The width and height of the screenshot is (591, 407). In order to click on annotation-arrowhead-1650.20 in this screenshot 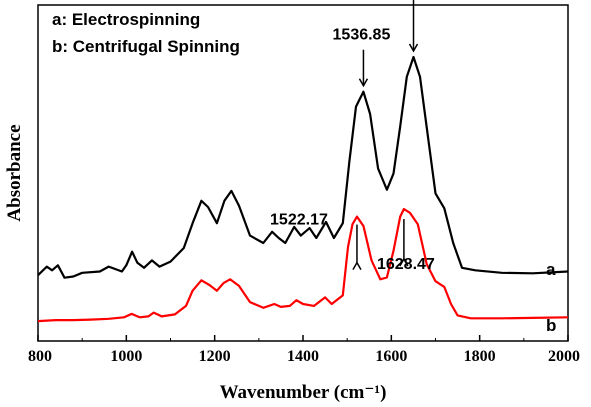, I will do `click(413, 48)`.